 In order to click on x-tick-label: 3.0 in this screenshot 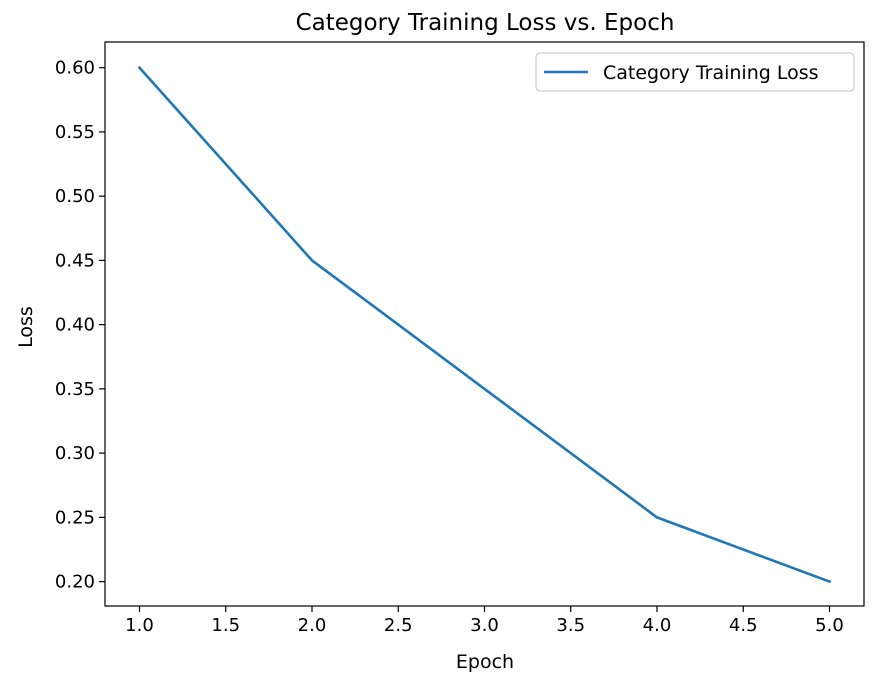, I will do `click(484, 625)`.